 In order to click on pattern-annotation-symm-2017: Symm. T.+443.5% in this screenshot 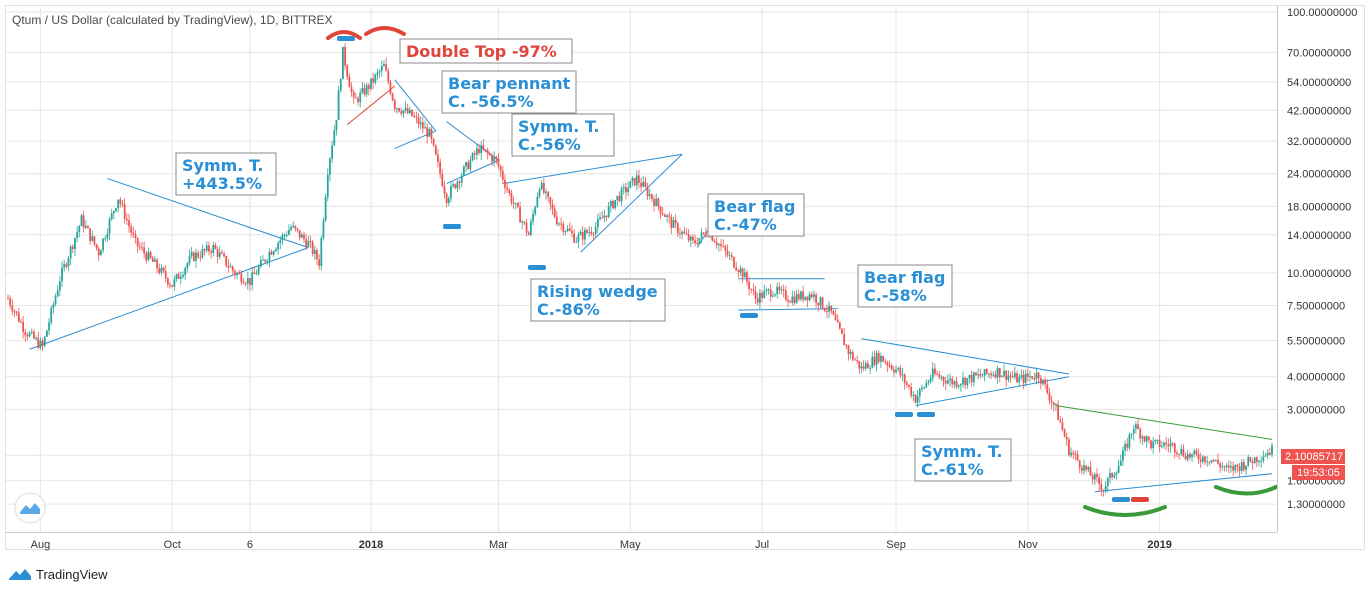, I will do `click(226, 174)`.